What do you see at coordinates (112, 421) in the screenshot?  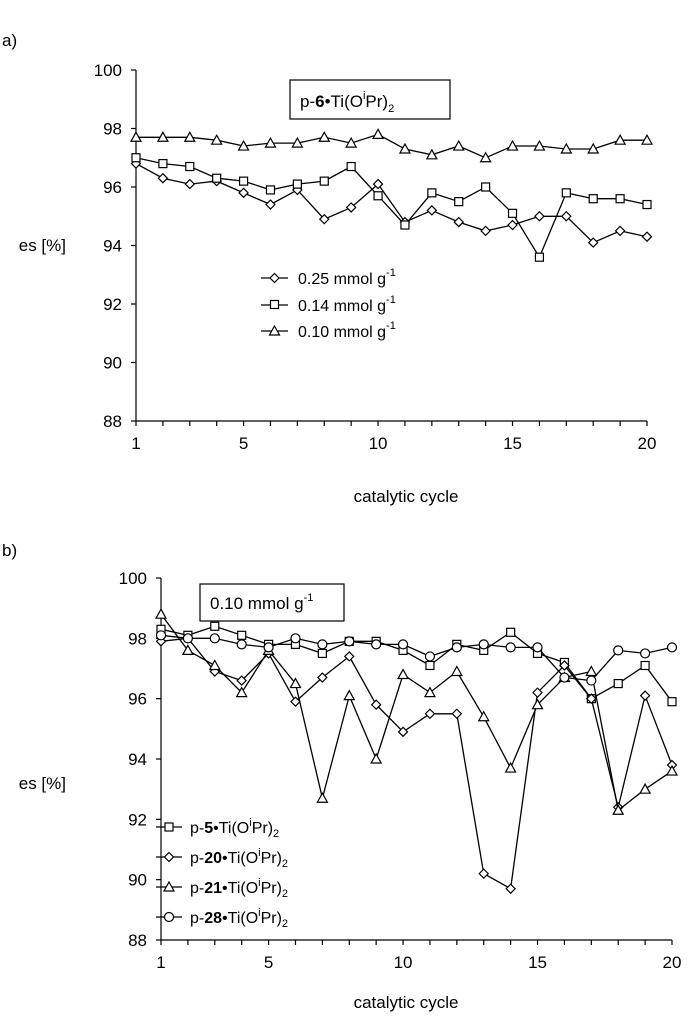 I see `panel-a-y-tick-label: 88` at bounding box center [112, 421].